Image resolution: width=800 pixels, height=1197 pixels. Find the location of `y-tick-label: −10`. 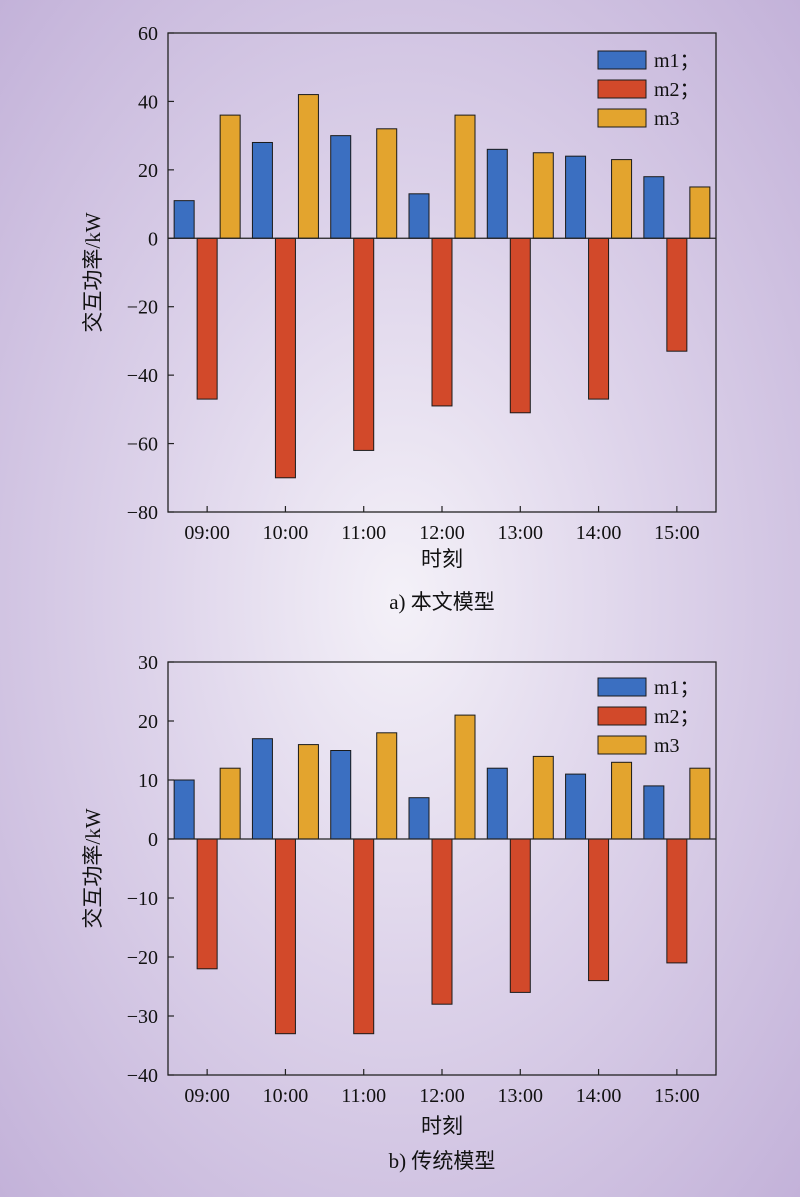

y-tick-label: −10 is located at coordinates (142, 899).